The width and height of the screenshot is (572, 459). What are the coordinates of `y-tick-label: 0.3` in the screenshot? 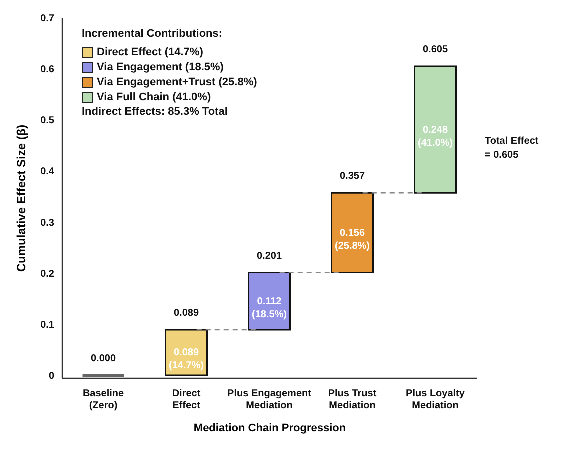 It's located at (47, 223).